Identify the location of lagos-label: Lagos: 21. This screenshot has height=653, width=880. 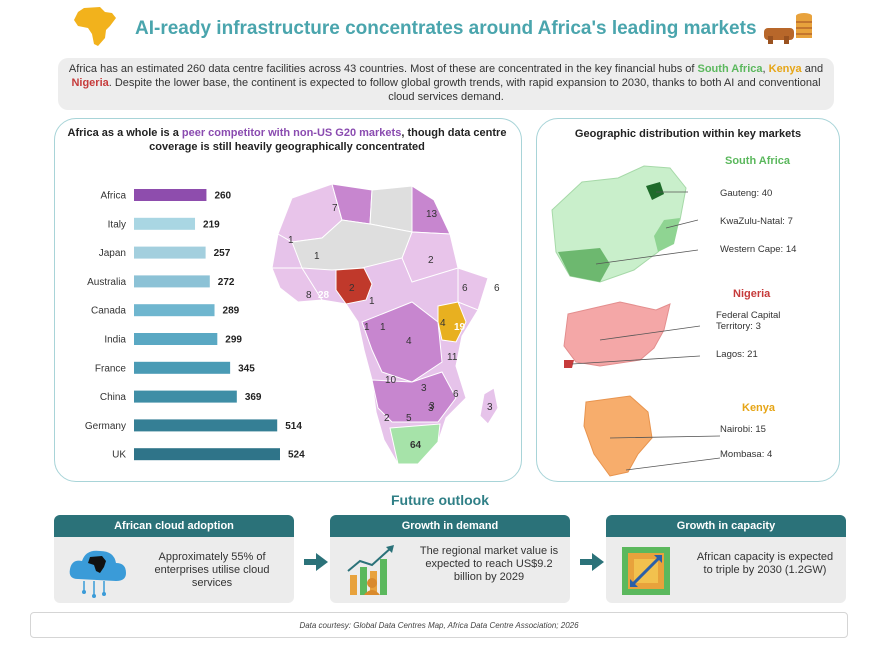
(737, 354).